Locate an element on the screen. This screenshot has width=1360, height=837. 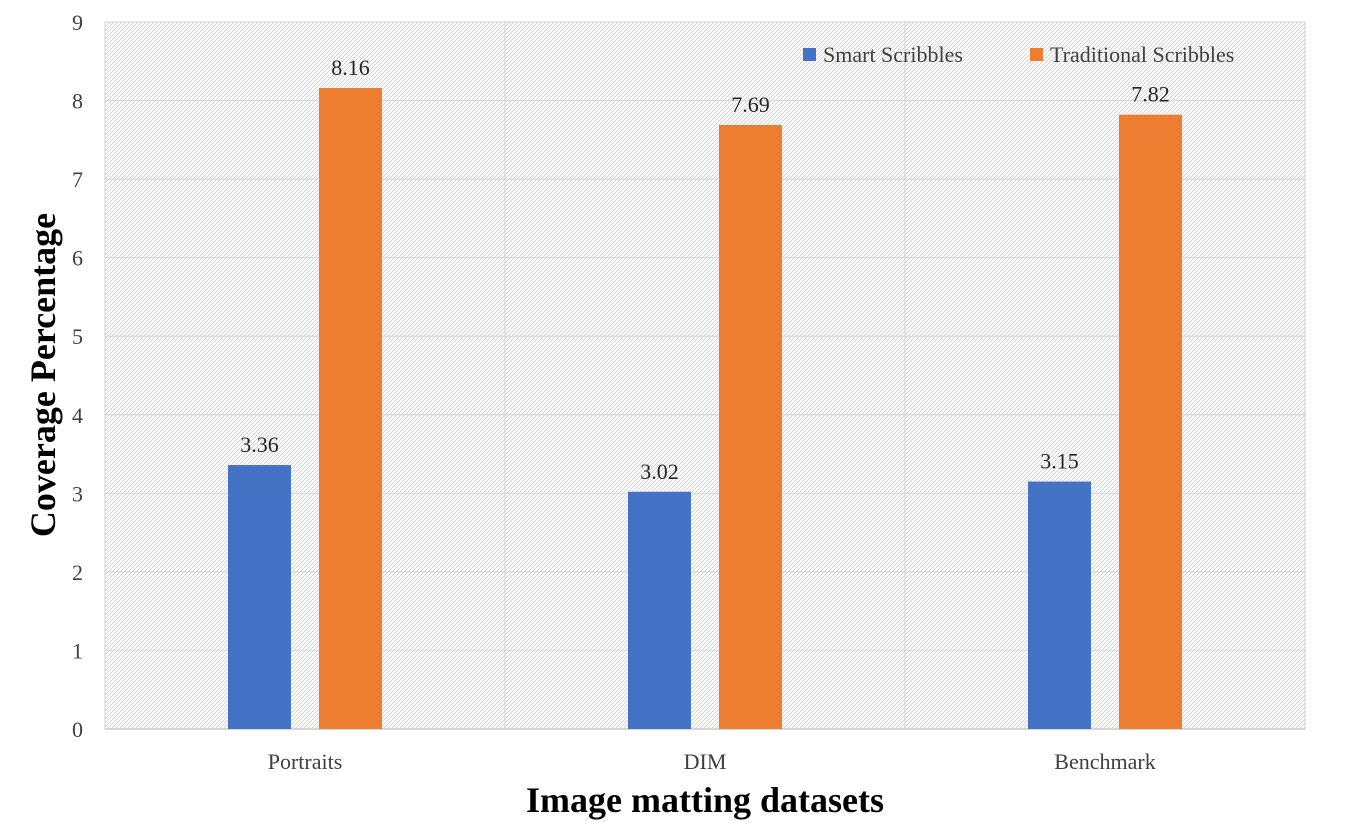
data-label: 3.36 is located at coordinates (259, 444).